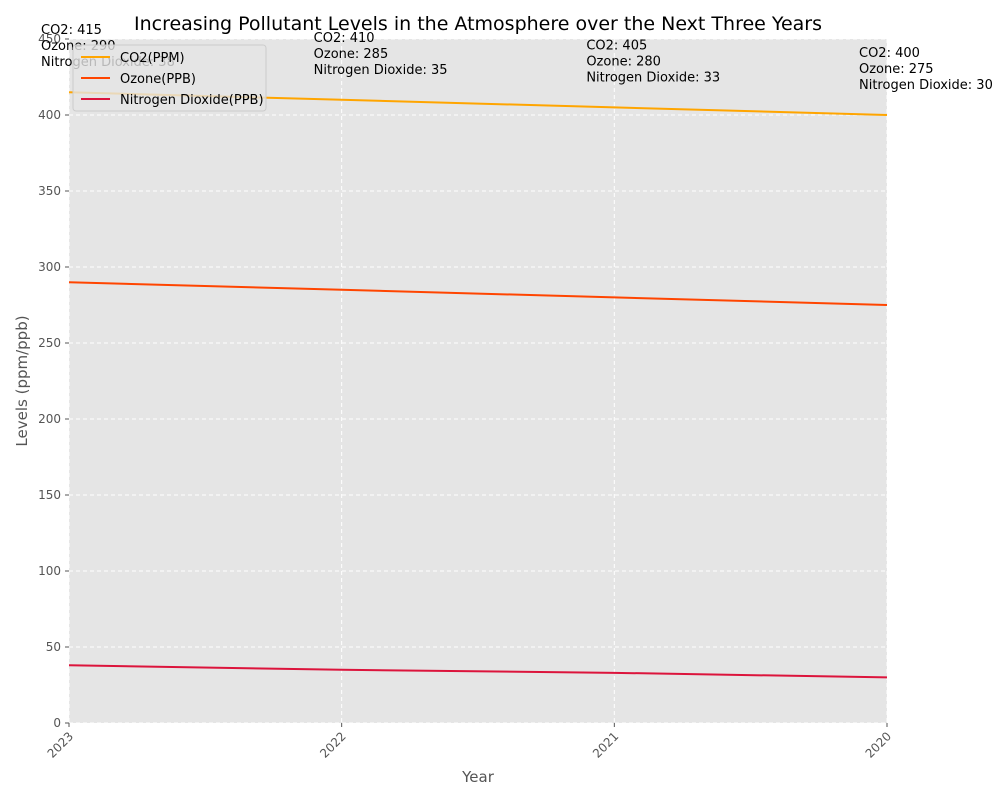 Image resolution: width=1000 pixels, height=800 pixels. Describe the element at coordinates (653, 77) in the screenshot. I see `data-annotation: Nitrogen Dioxide: 33` at that location.